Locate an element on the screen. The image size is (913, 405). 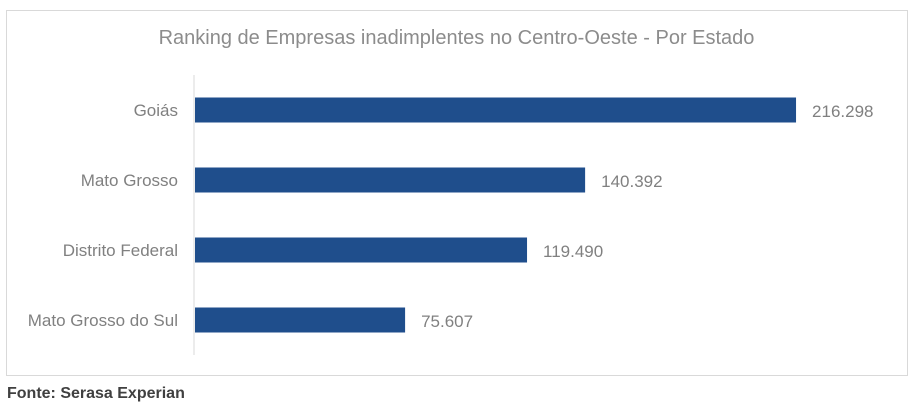
category-label-2: Distrito Federal is located at coordinates (120, 250).